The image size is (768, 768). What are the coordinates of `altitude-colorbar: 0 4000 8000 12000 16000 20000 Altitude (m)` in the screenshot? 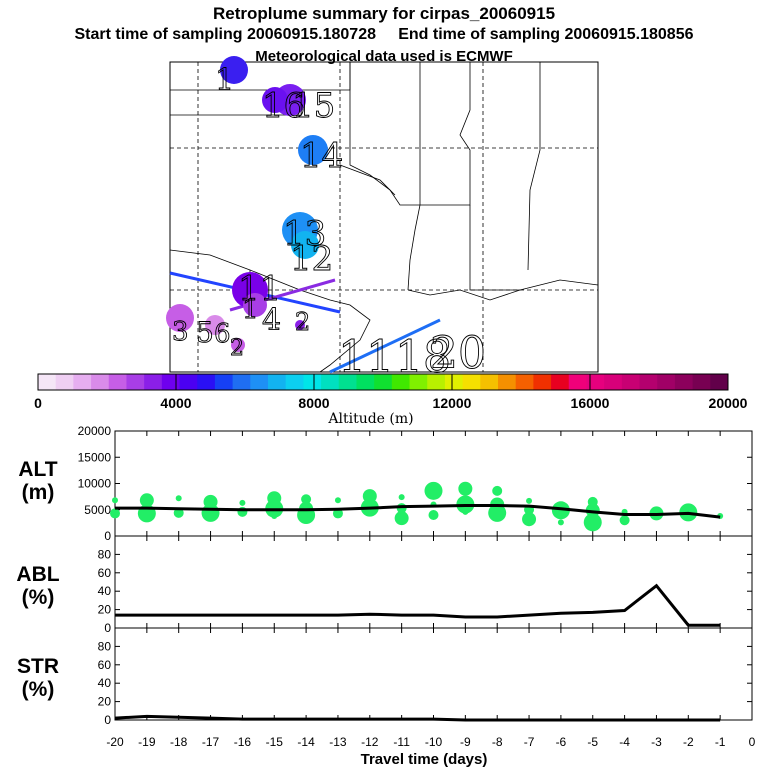 It's located at (391, 400).